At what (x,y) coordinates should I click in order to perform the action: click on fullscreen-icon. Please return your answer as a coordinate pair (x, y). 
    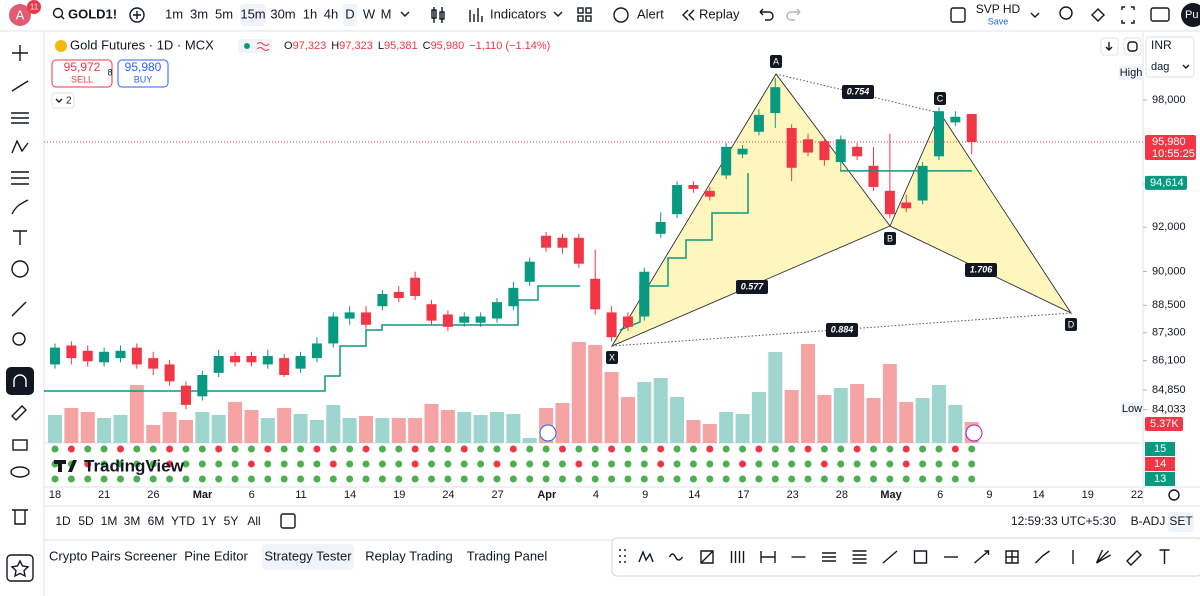
    Looking at the image, I should click on (1128, 15).